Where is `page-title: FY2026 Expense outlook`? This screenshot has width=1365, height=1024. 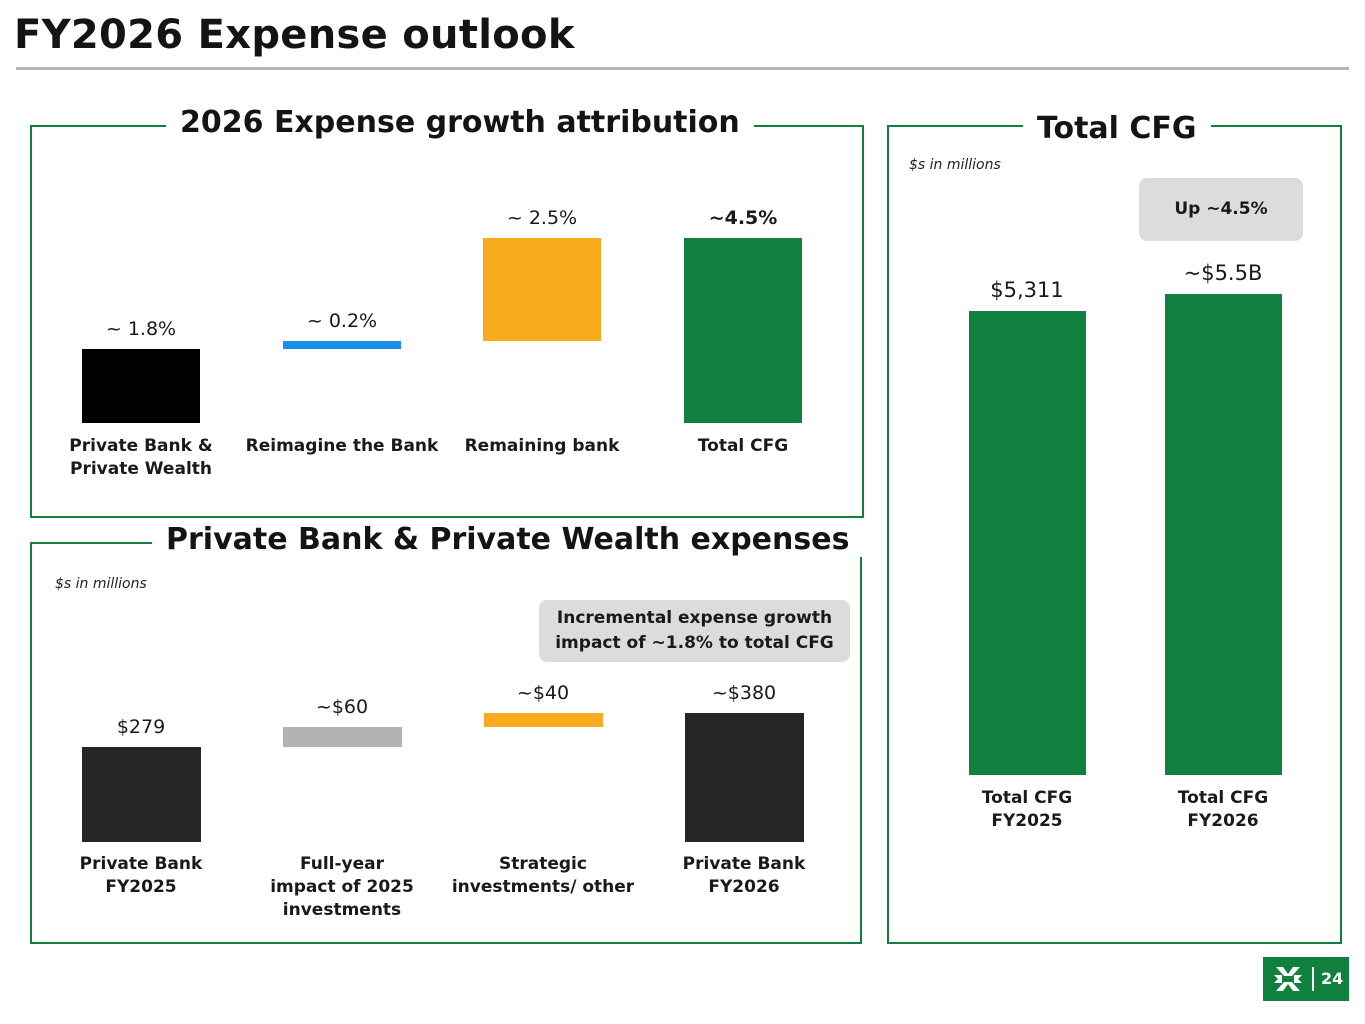 page-title: FY2026 Expense outlook is located at coordinates (294, 35).